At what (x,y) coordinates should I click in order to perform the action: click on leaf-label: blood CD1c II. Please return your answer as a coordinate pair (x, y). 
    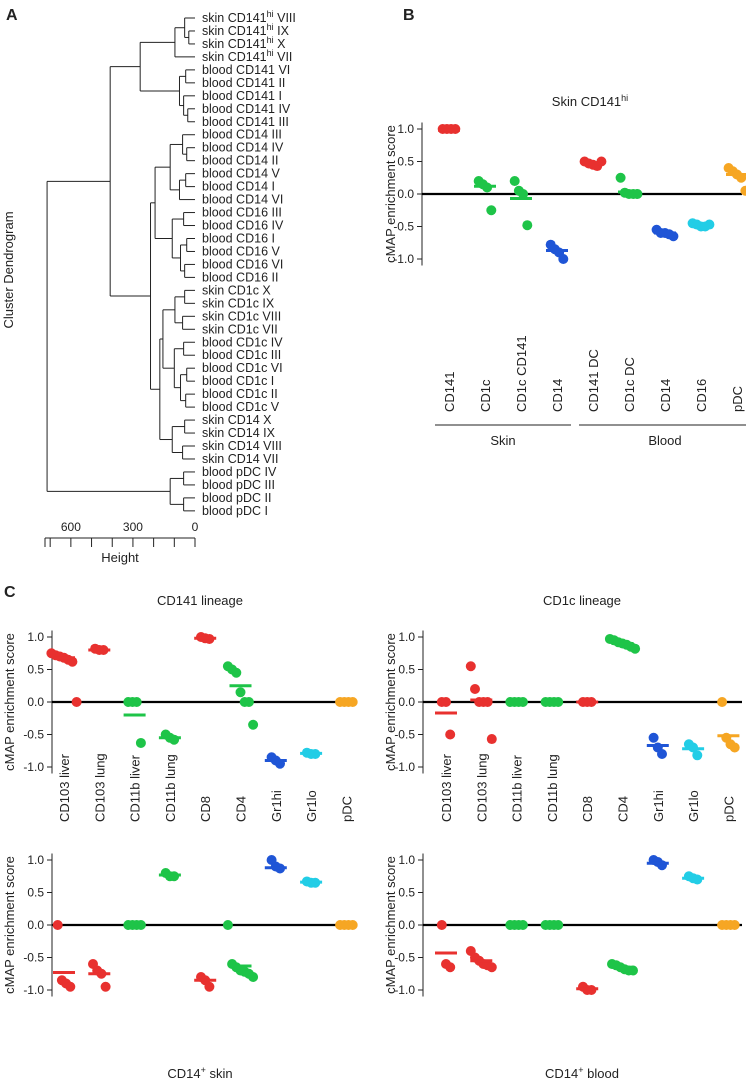
    Looking at the image, I should click on (240, 394).